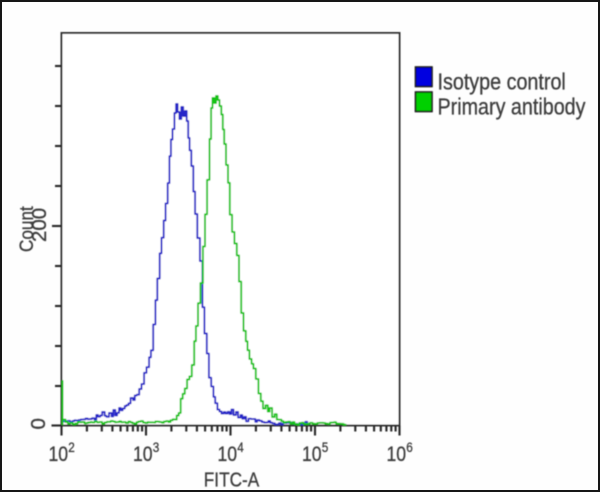  I want to click on svg-text: Isotype control, so click(502, 81).